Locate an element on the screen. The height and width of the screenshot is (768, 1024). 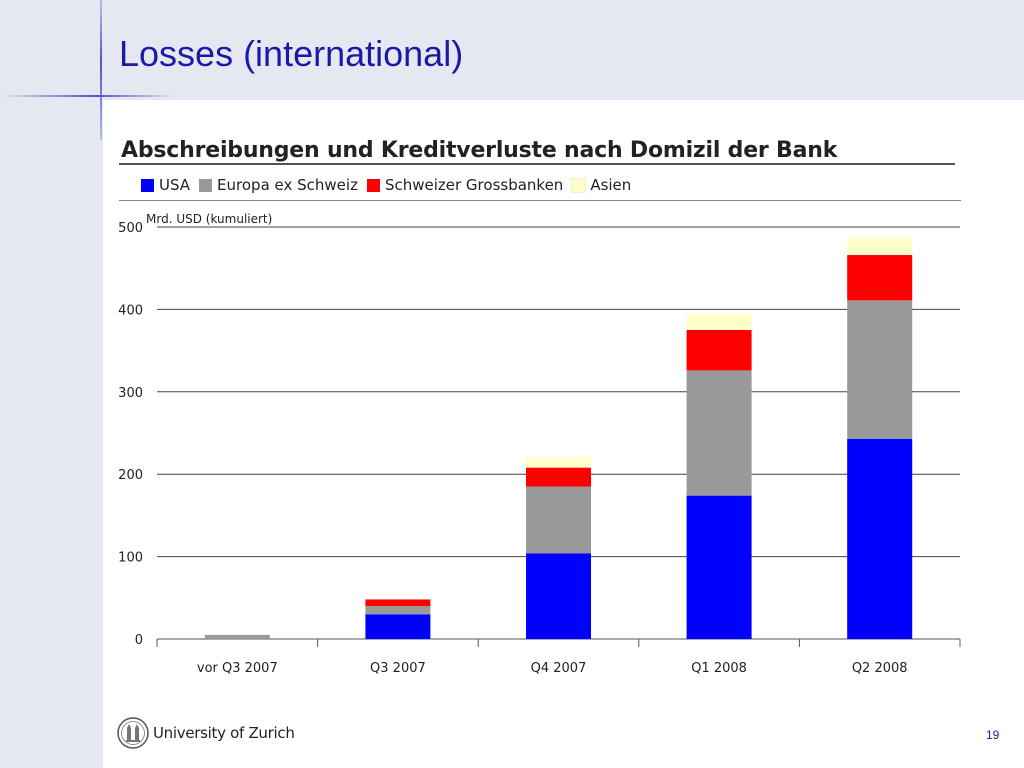
y-axis-label: Mrd. USD (kumuliert) is located at coordinates (209, 219).